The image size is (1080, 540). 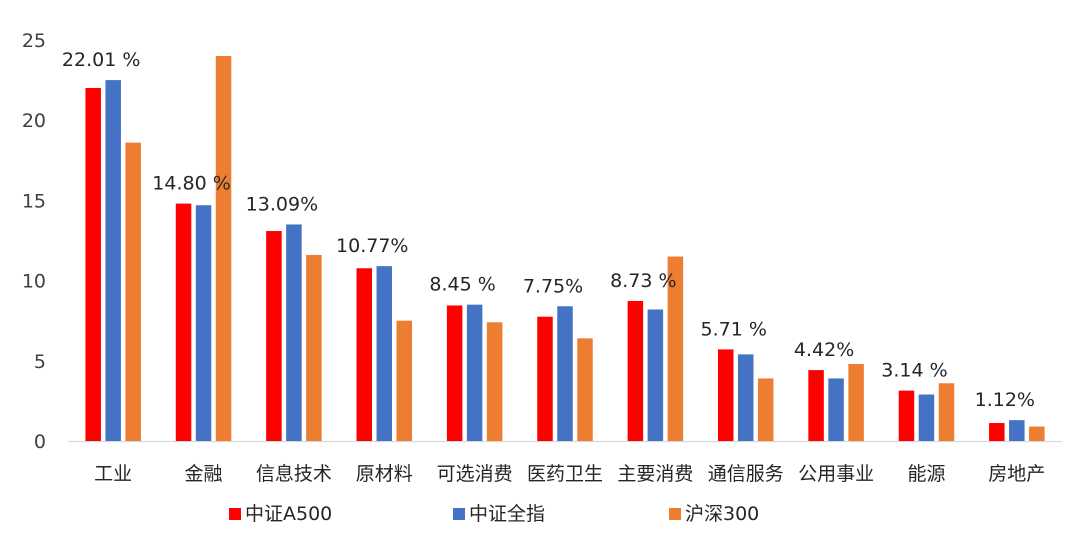 What do you see at coordinates (926, 474) in the screenshot?
I see `x-tick-label: 能源` at bounding box center [926, 474].